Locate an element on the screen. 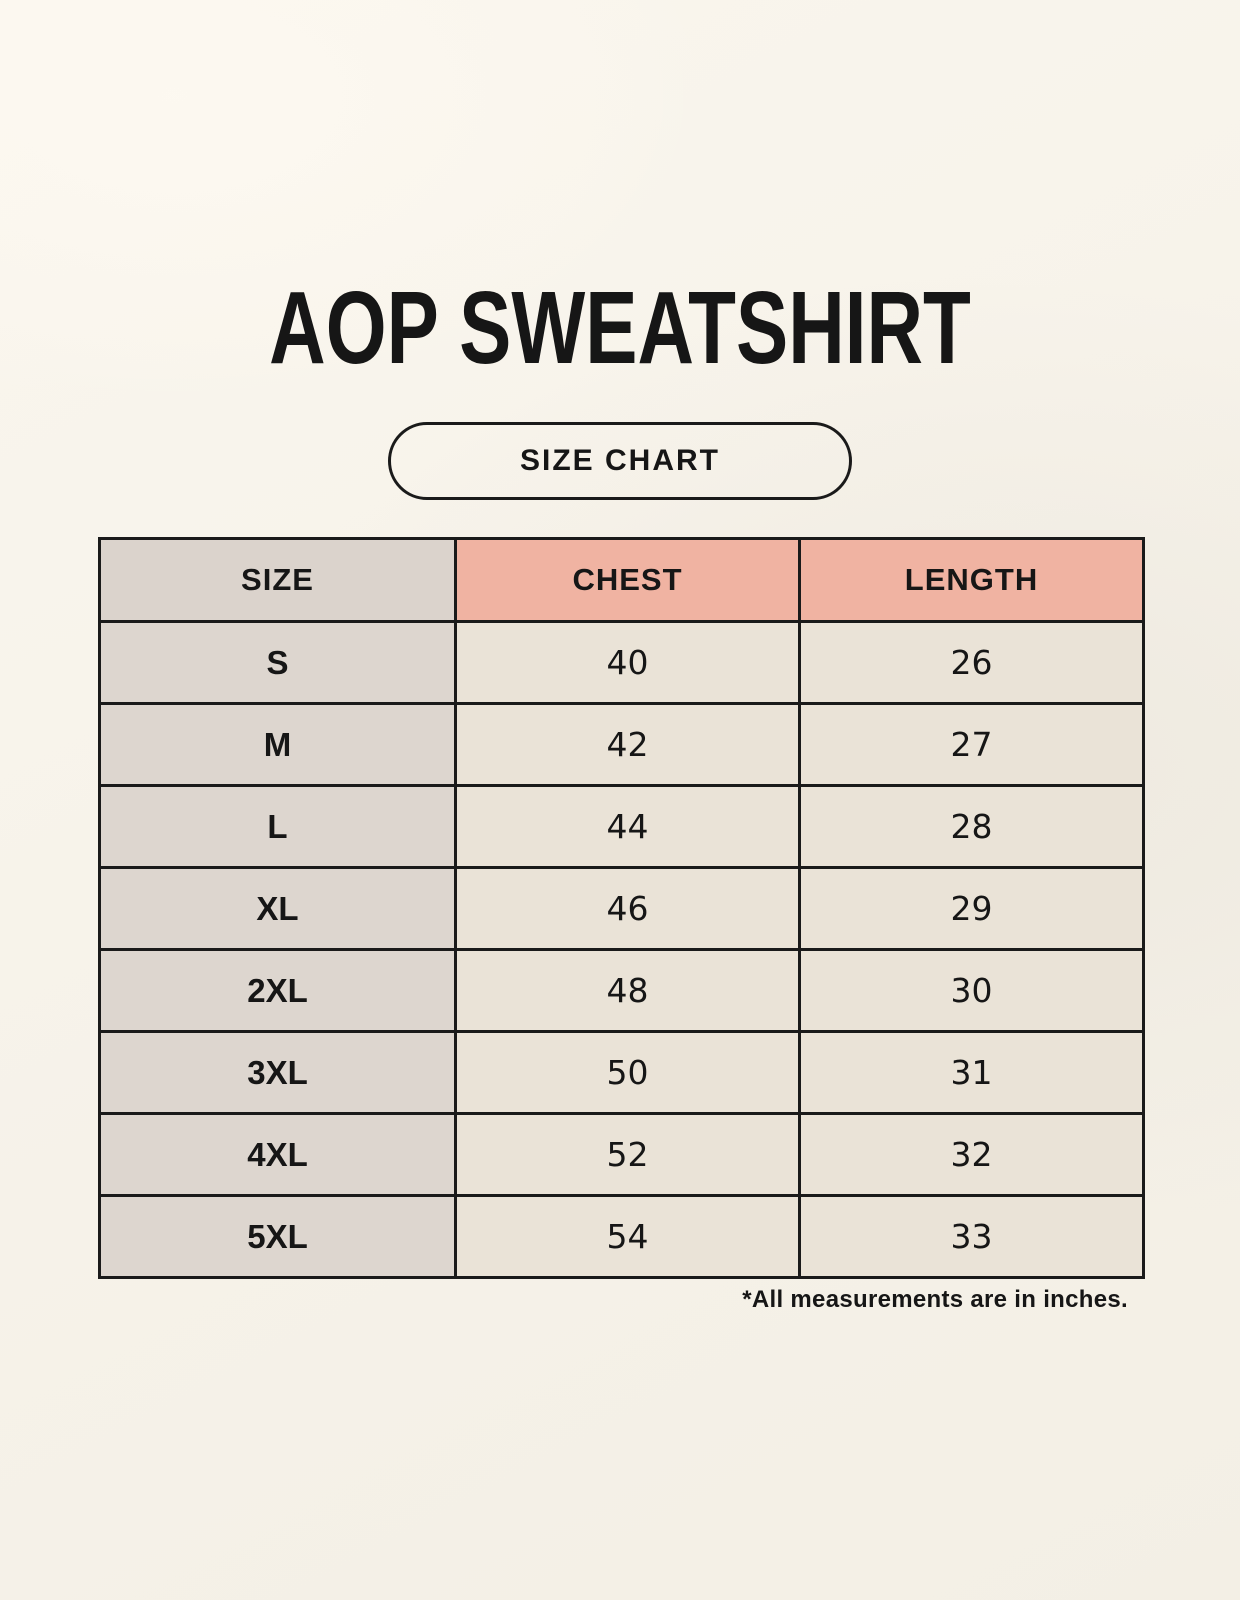 The image size is (1240, 1600). chest-value: 42 is located at coordinates (627, 744).